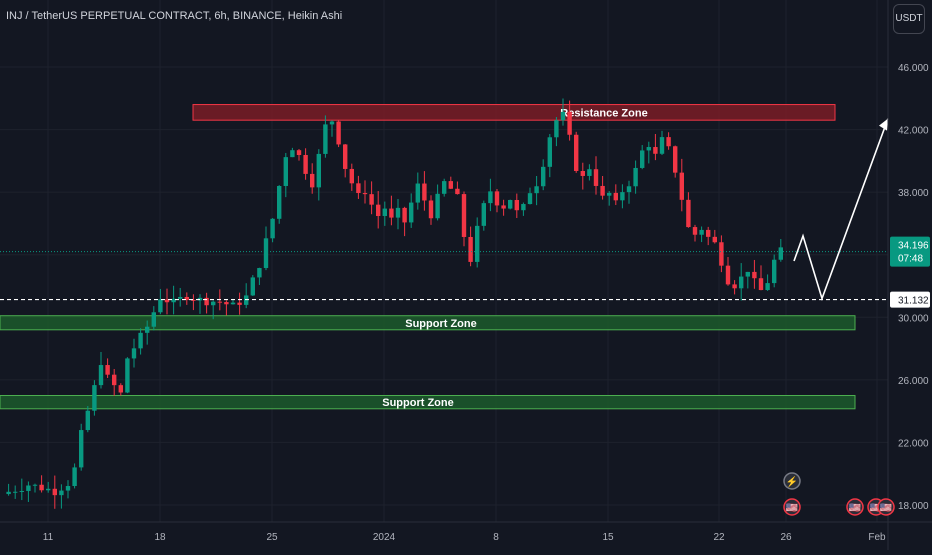 Image resolution: width=932 pixels, height=555 pixels. I want to click on projection-path, so click(841, 210).